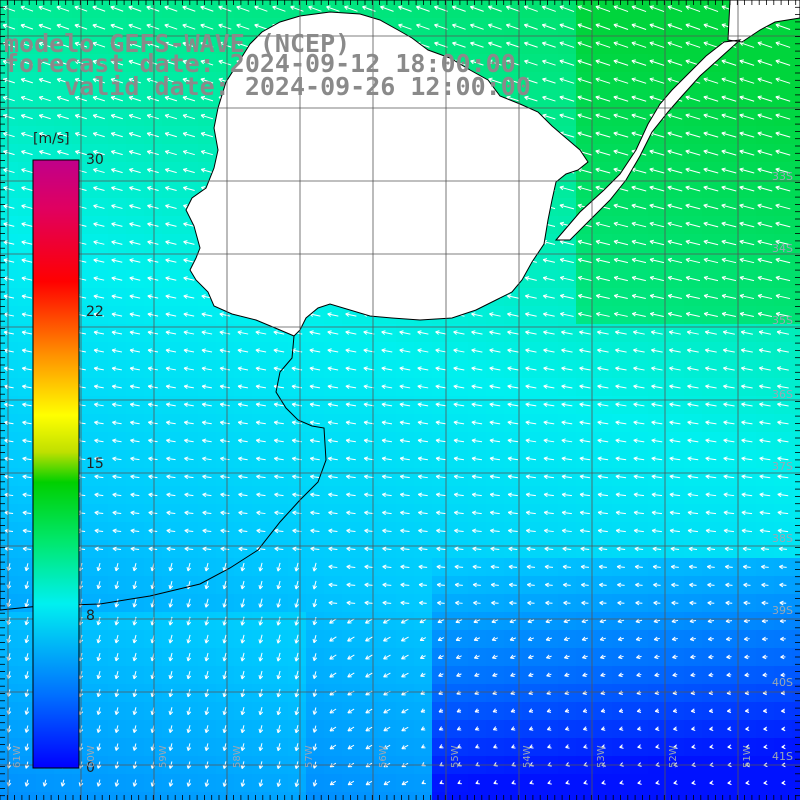 The image size is (800, 800). I want to click on lon-label-52w: 52W, so click(673, 756).